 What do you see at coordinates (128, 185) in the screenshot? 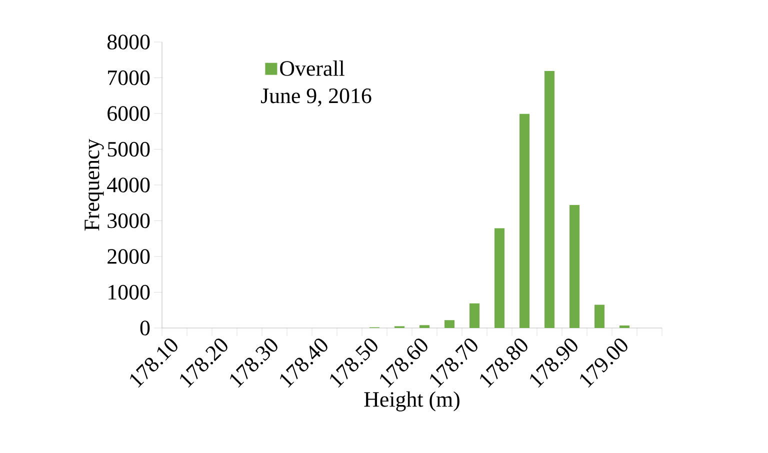
I see `y-tick-label: 4000` at bounding box center [128, 185].